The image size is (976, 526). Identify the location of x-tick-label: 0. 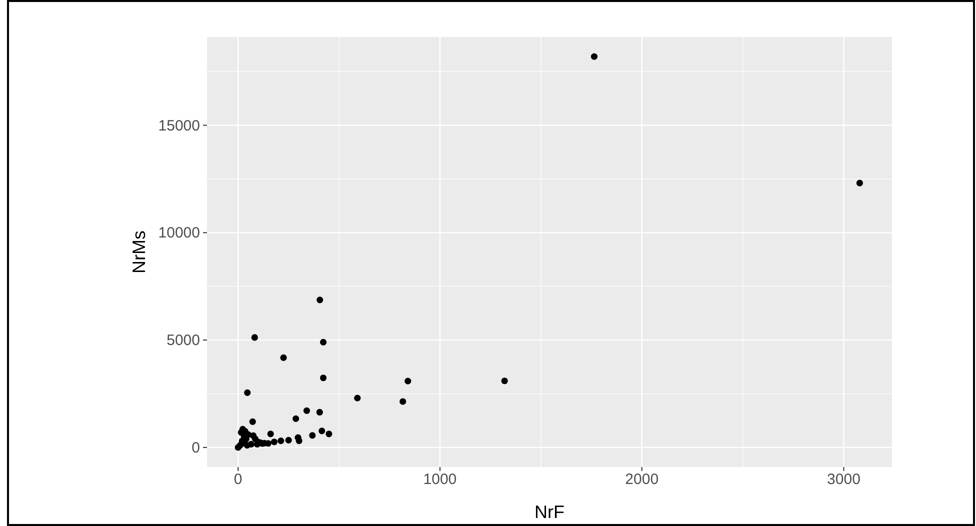
(238, 479).